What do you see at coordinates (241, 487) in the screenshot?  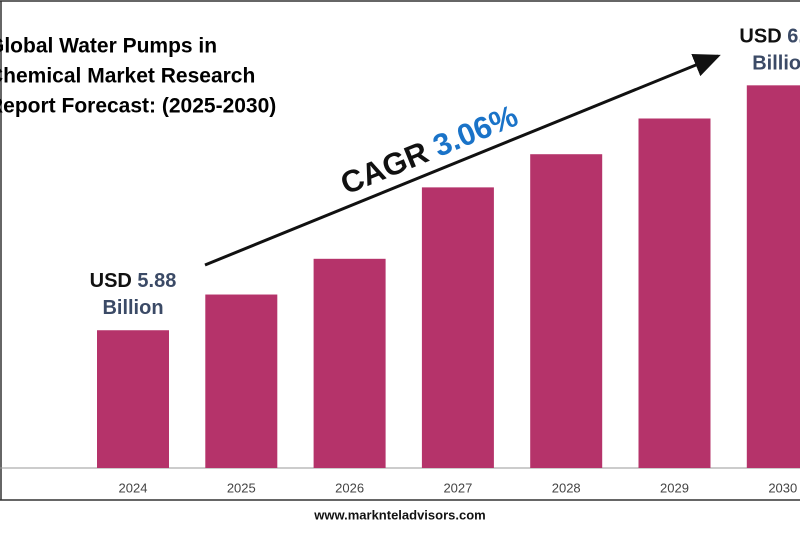 I see `x-tick-label: 2025` at bounding box center [241, 487].